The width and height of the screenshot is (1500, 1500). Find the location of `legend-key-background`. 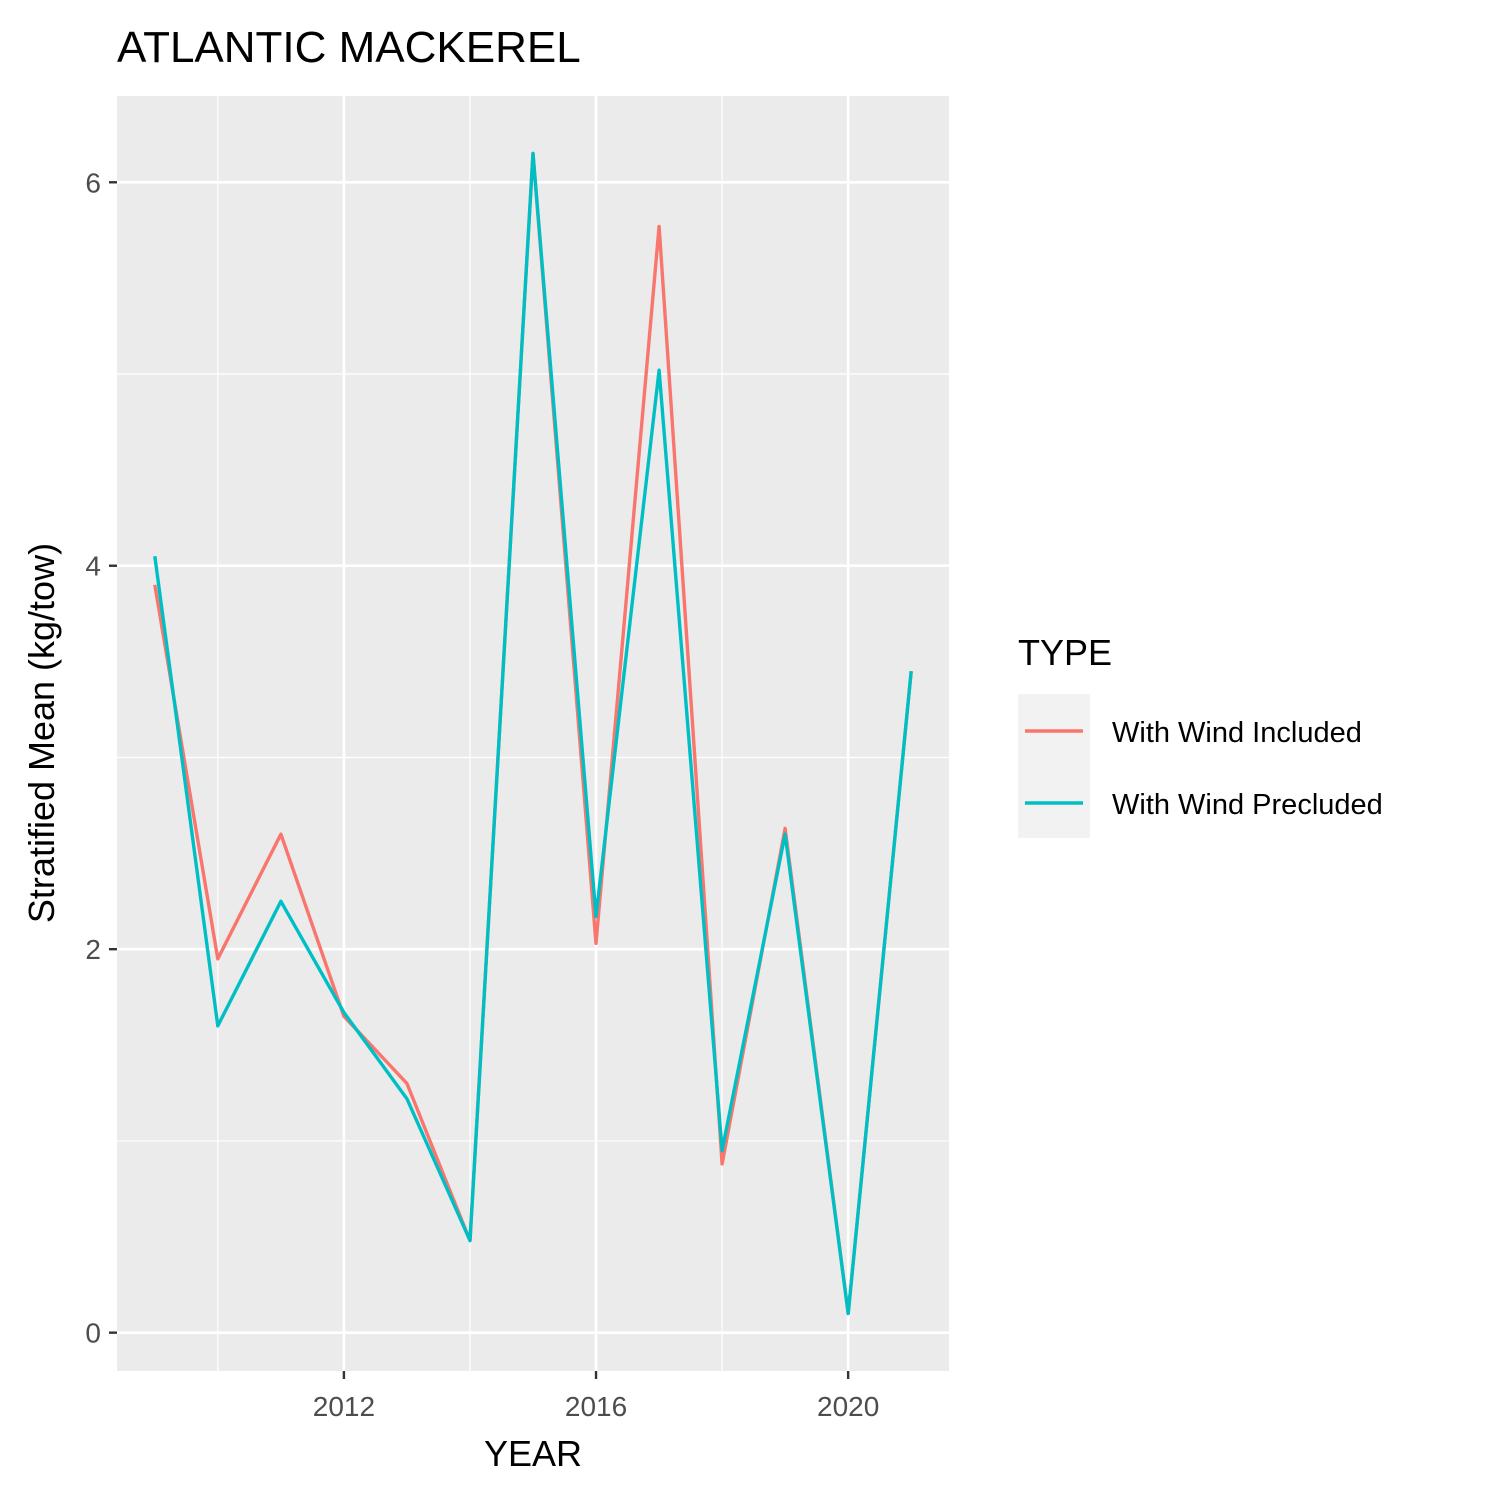

legend-key-background is located at coordinates (1054, 766).